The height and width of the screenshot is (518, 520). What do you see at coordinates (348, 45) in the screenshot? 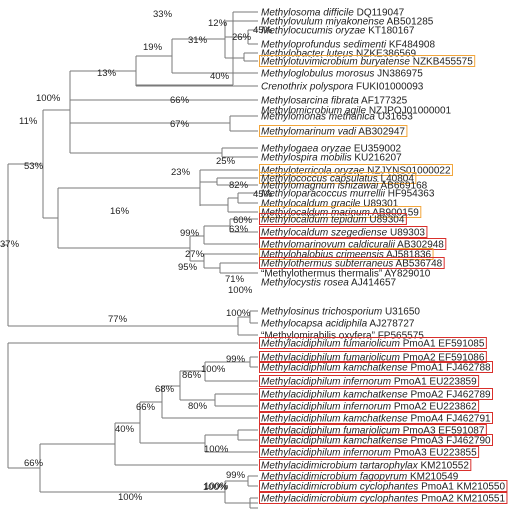
I see `leaf-label: Methyloprofundus sedimenti KF484908` at bounding box center [348, 45].